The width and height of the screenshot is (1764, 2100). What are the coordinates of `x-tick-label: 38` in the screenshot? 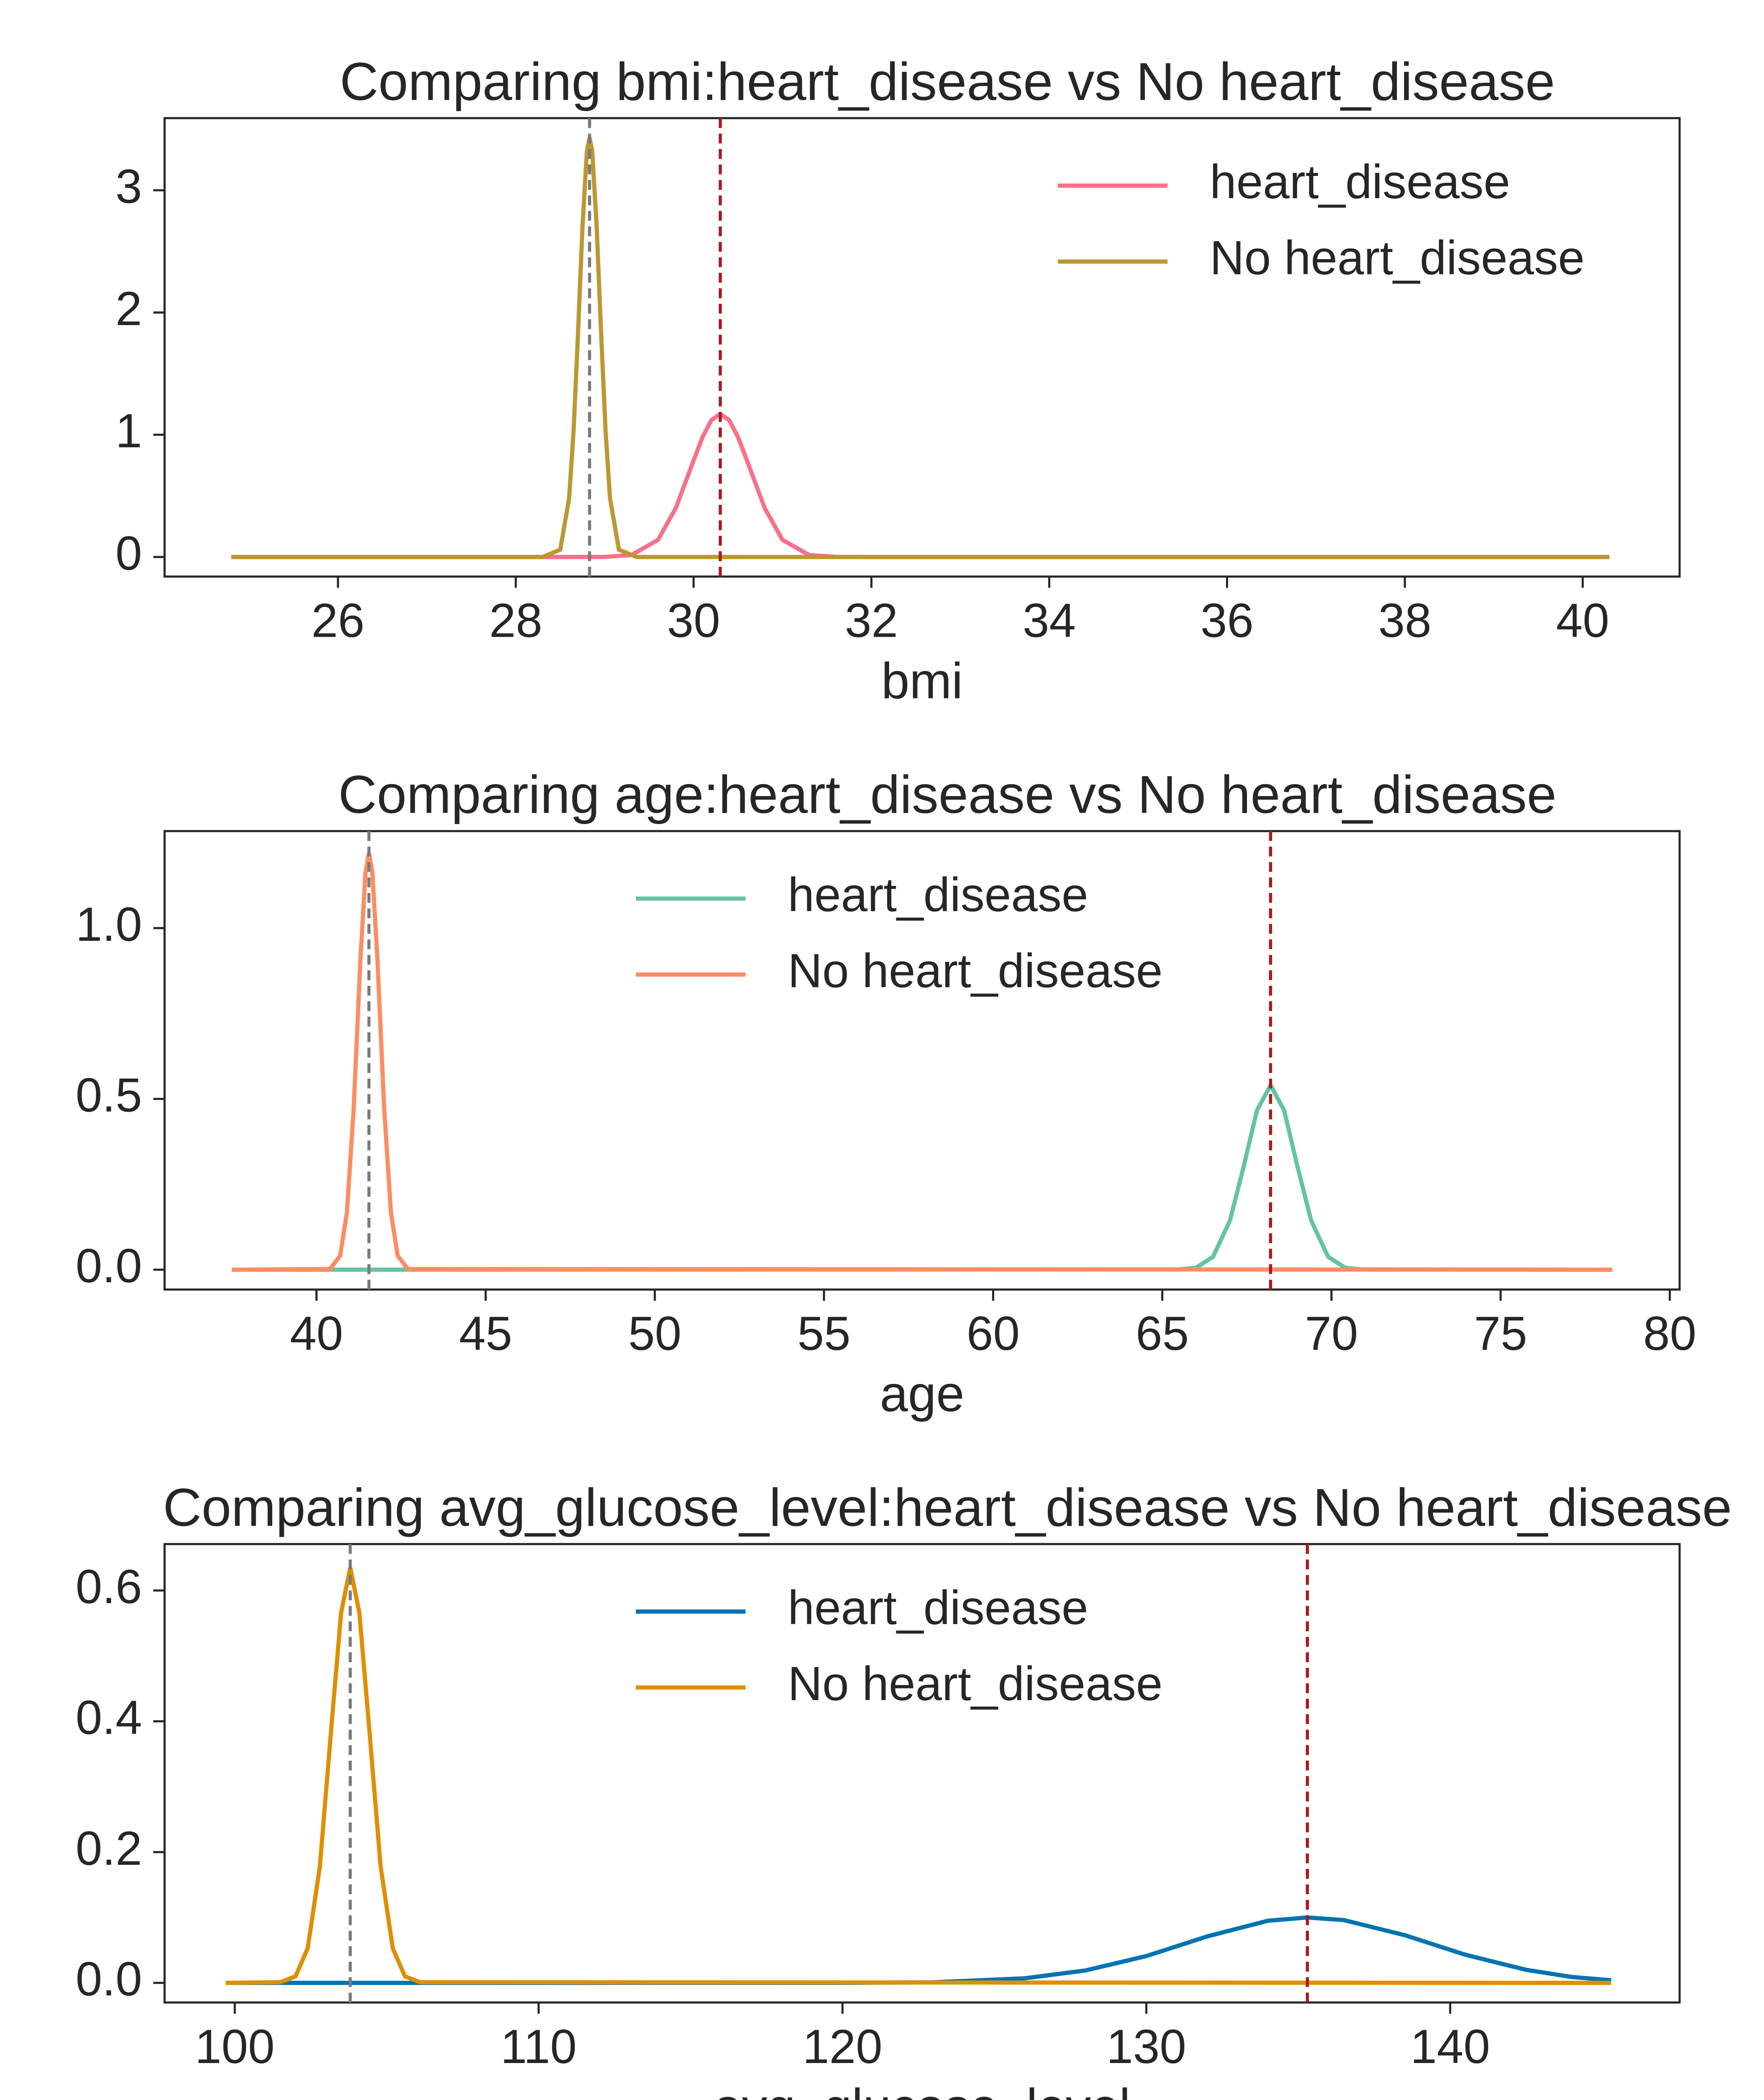 It's located at (1405, 621).